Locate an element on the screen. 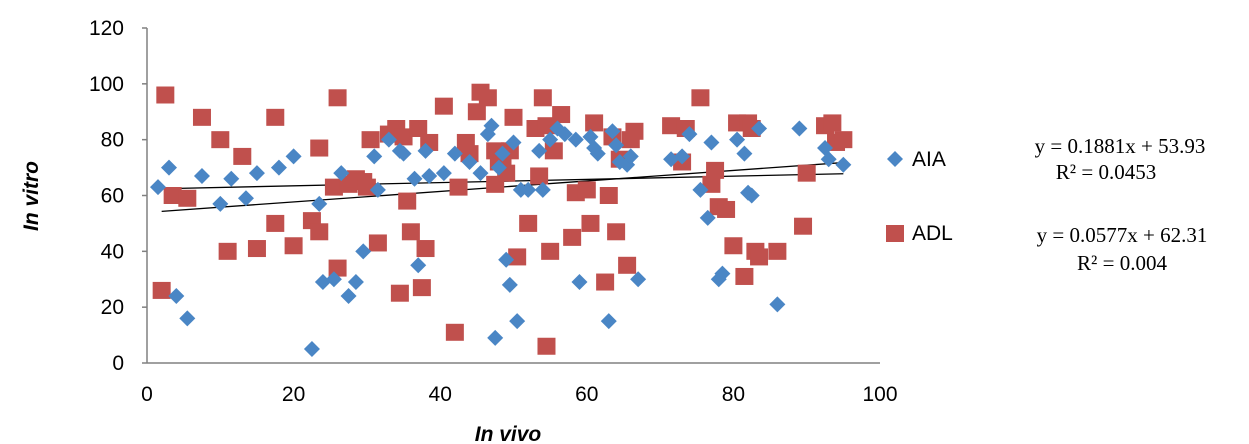 The height and width of the screenshot is (444, 1249). legend-label-adl: ADL is located at coordinates (932, 233).